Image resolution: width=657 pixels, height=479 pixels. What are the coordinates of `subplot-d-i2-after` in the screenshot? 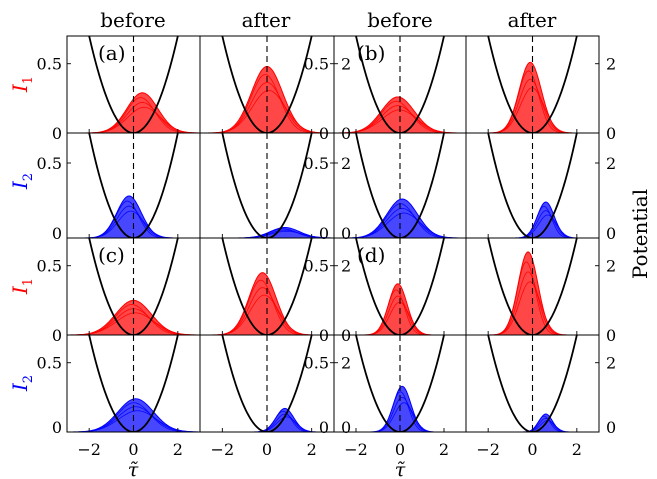 It's located at (532, 383).